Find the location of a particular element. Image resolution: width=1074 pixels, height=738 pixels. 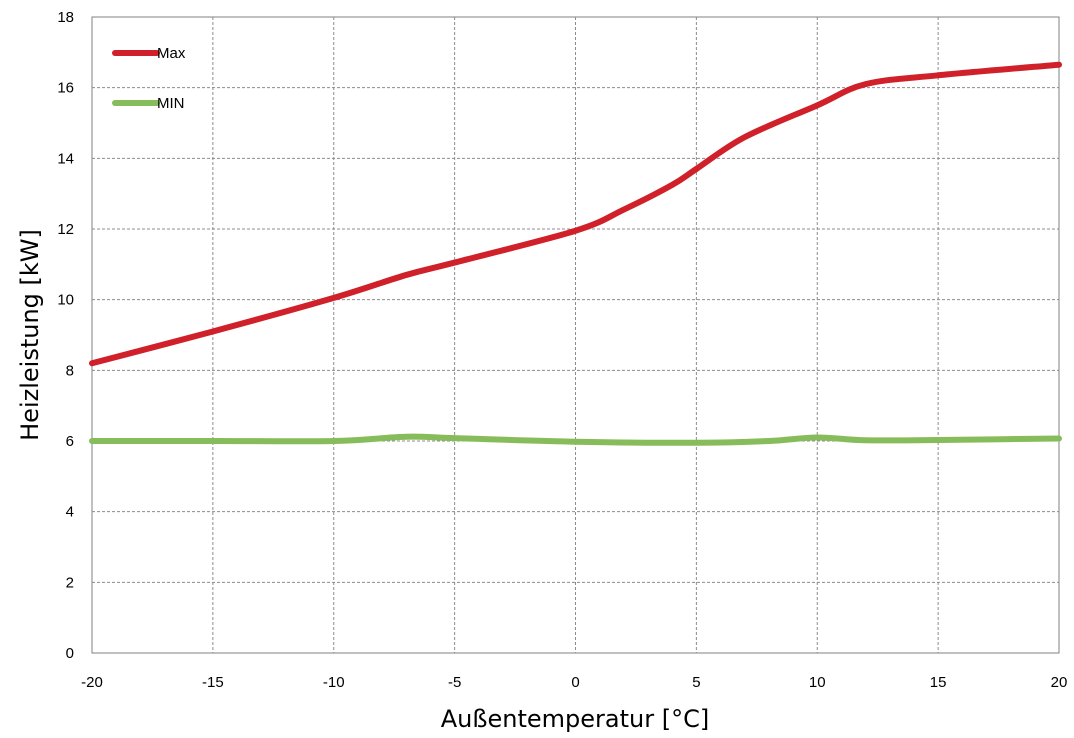

y-tick-label: 16 is located at coordinates (65, 88).